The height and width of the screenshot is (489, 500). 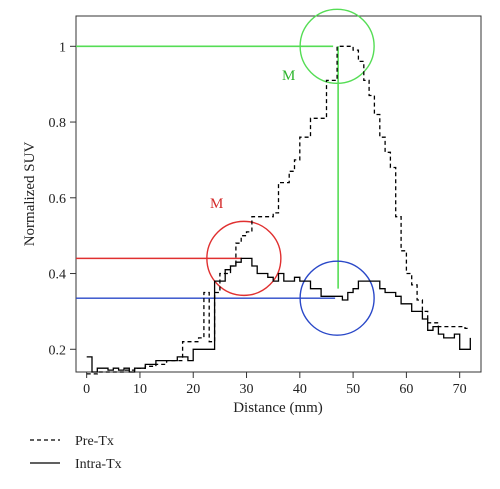 I want to click on annotation-max-pre: M, so click(x=288, y=76).